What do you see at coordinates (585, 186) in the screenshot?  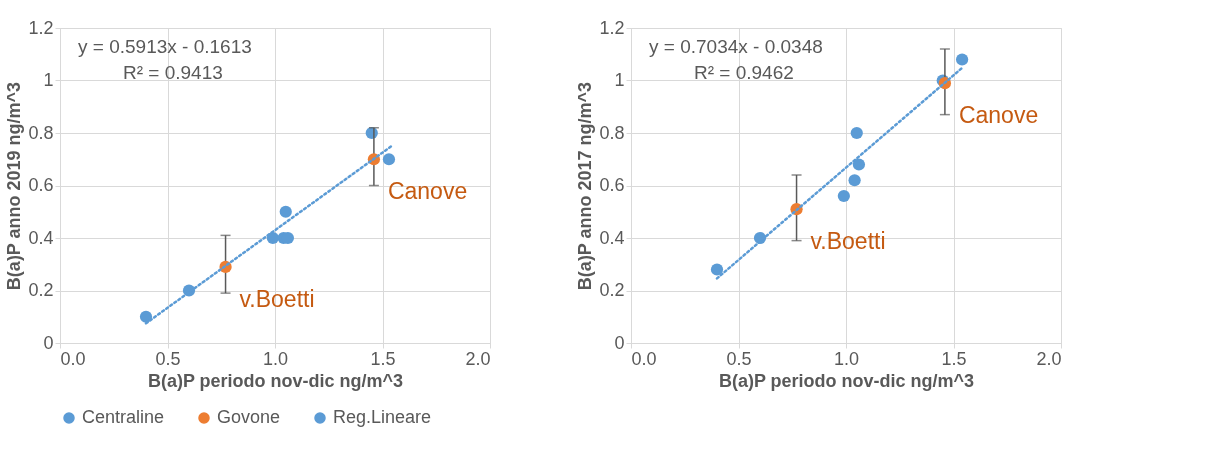 I see `y-axis-title: B(a)P anno 2017 ng/m^3` at bounding box center [585, 186].